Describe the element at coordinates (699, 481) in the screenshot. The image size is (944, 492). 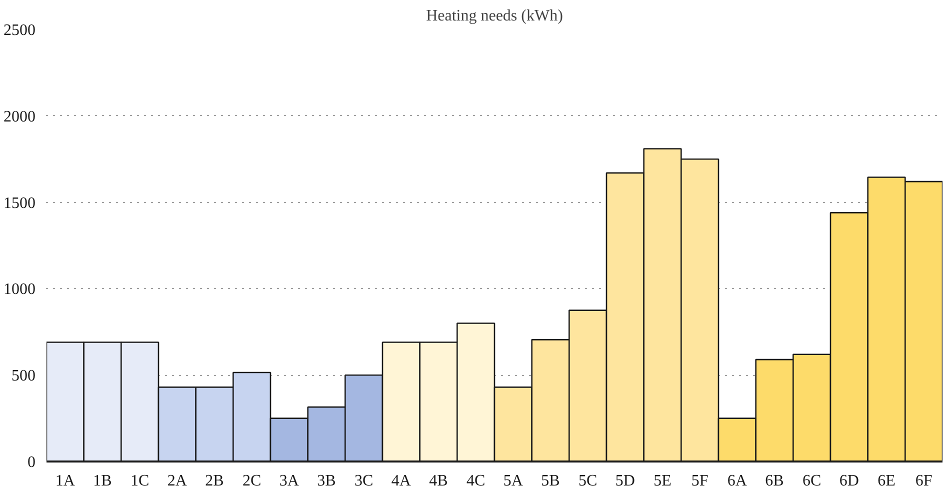
I see `x-tick-label: 5F` at that location.